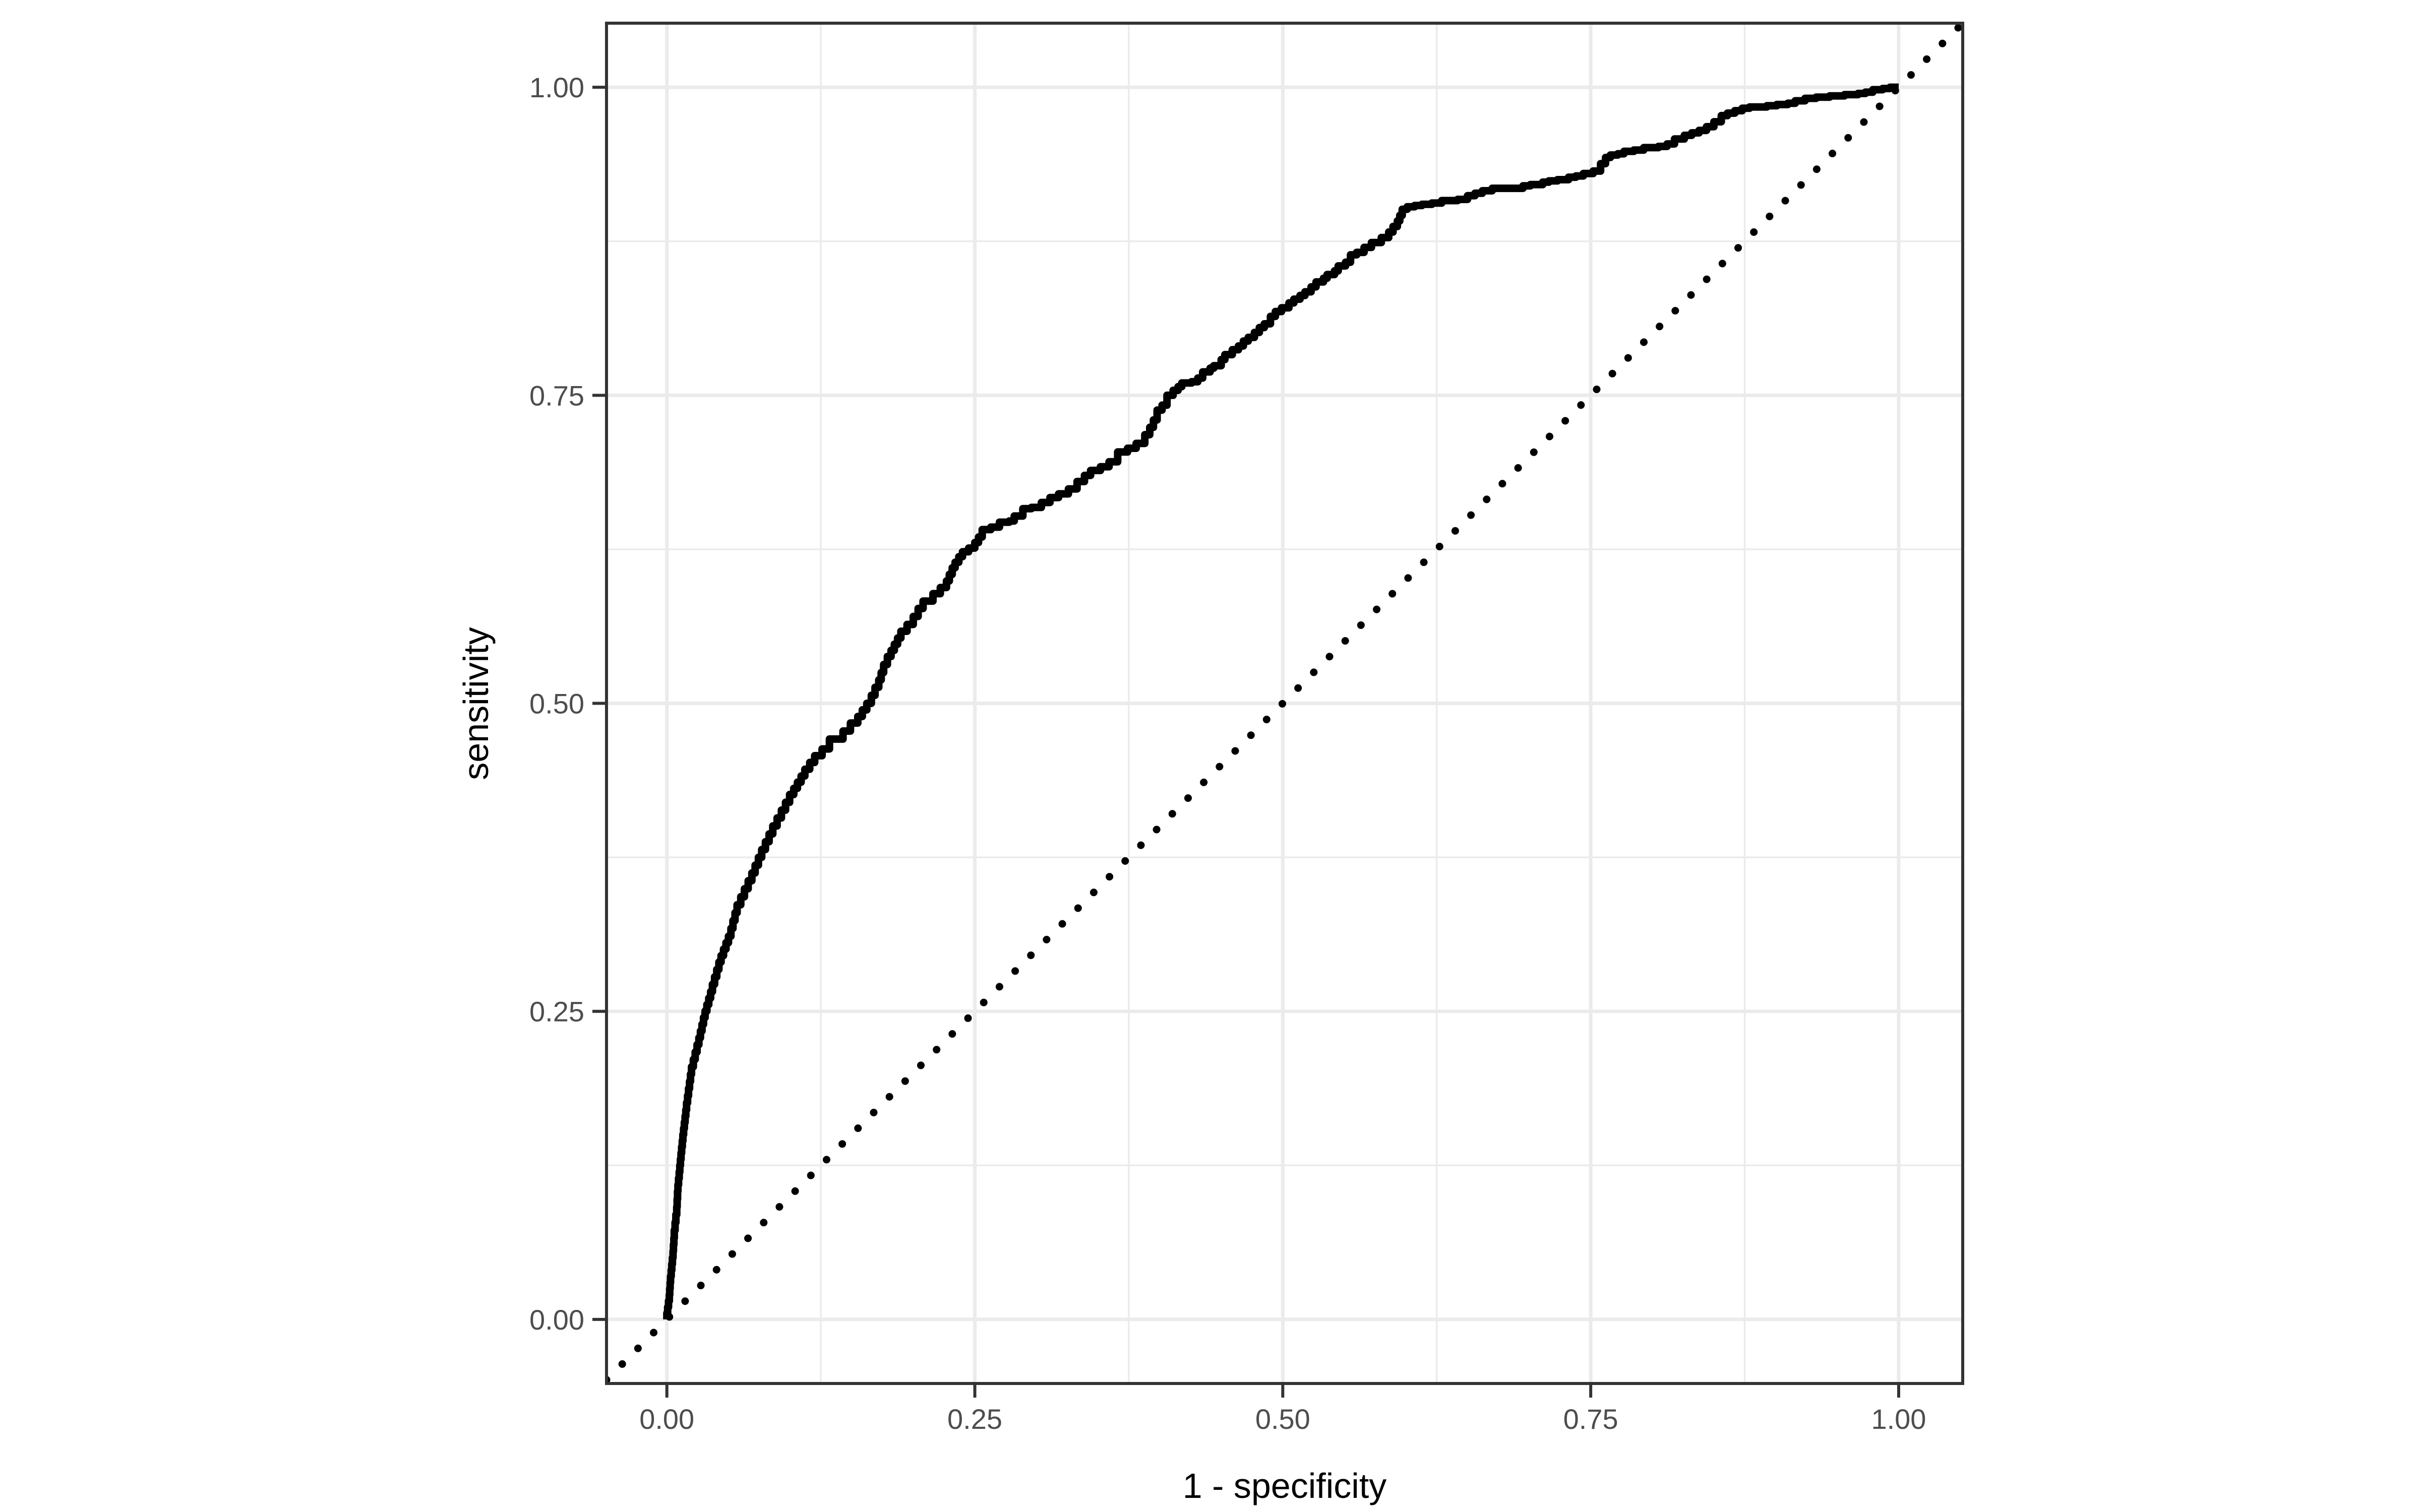 Image resolution: width=2420 pixels, height=1512 pixels. I want to click on x-tick-label: 0.75, so click(1590, 1419).